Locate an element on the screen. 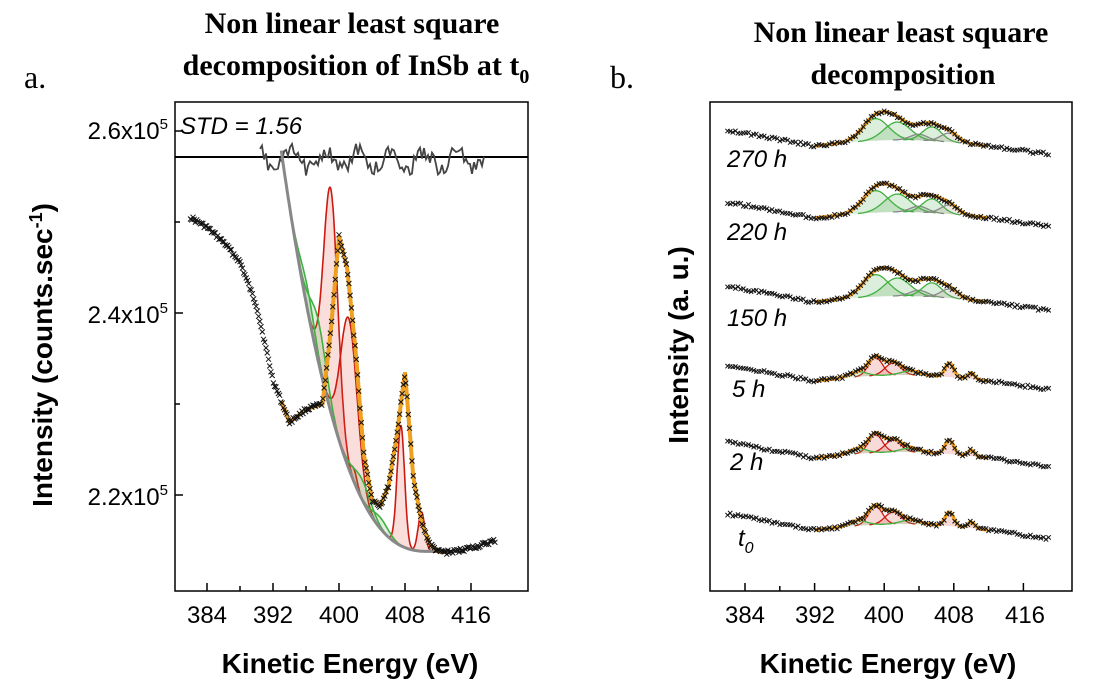  panel-b-ylabel: Intensity (a. u.) is located at coordinates (678, 345).